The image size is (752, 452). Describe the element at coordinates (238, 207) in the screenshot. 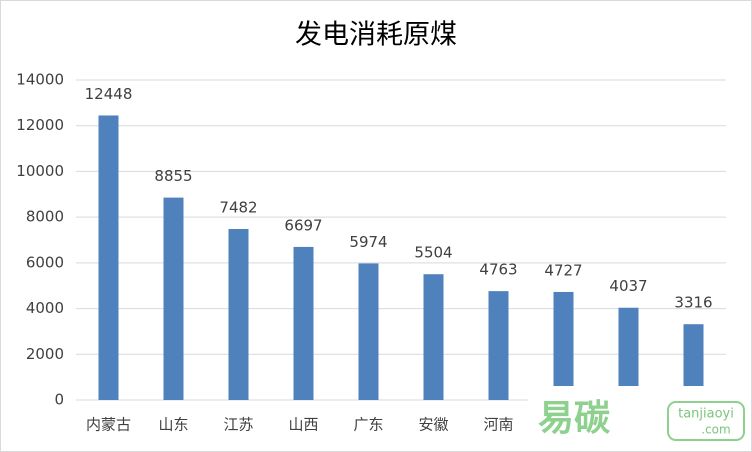

I see `value-label: 7482` at that location.